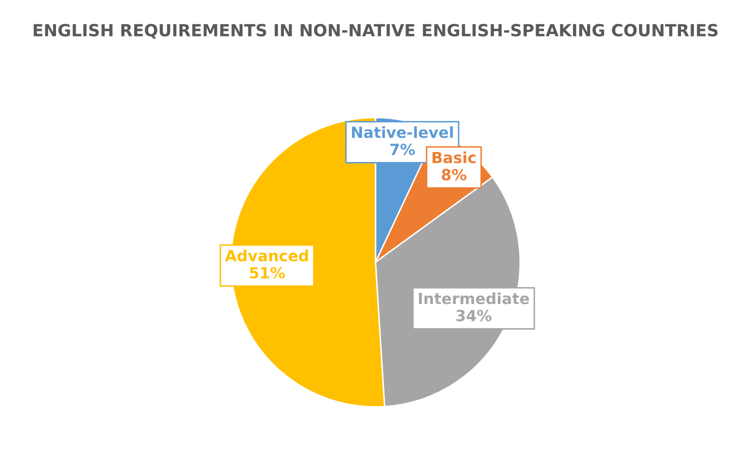 The height and width of the screenshot is (452, 751). What do you see at coordinates (376, 31) in the screenshot?
I see `chart-title: ENGLISH REQUIREMENTS IN NON-NATIVE ENGLISH-SPEAKING COUNTRIES` at bounding box center [376, 31].